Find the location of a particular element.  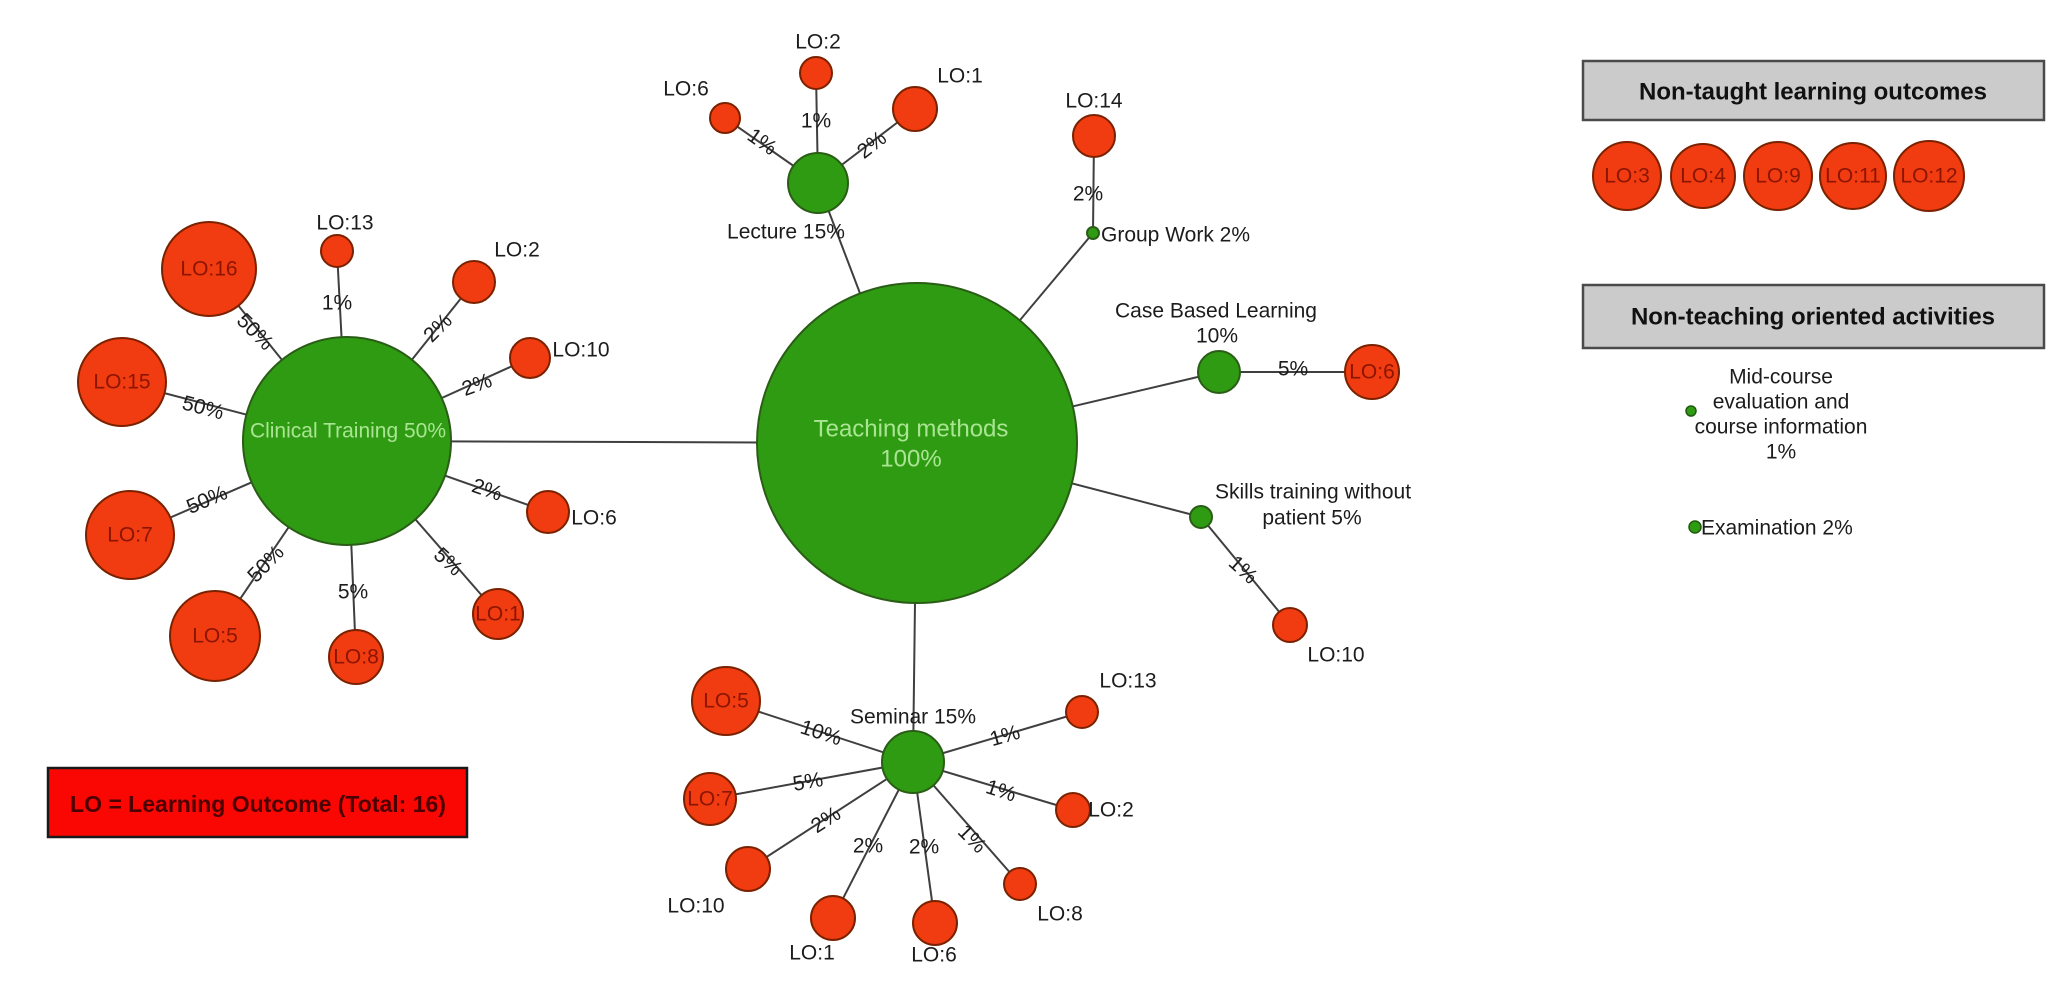

hub-center-label-2: 100% is located at coordinates (910, 459).